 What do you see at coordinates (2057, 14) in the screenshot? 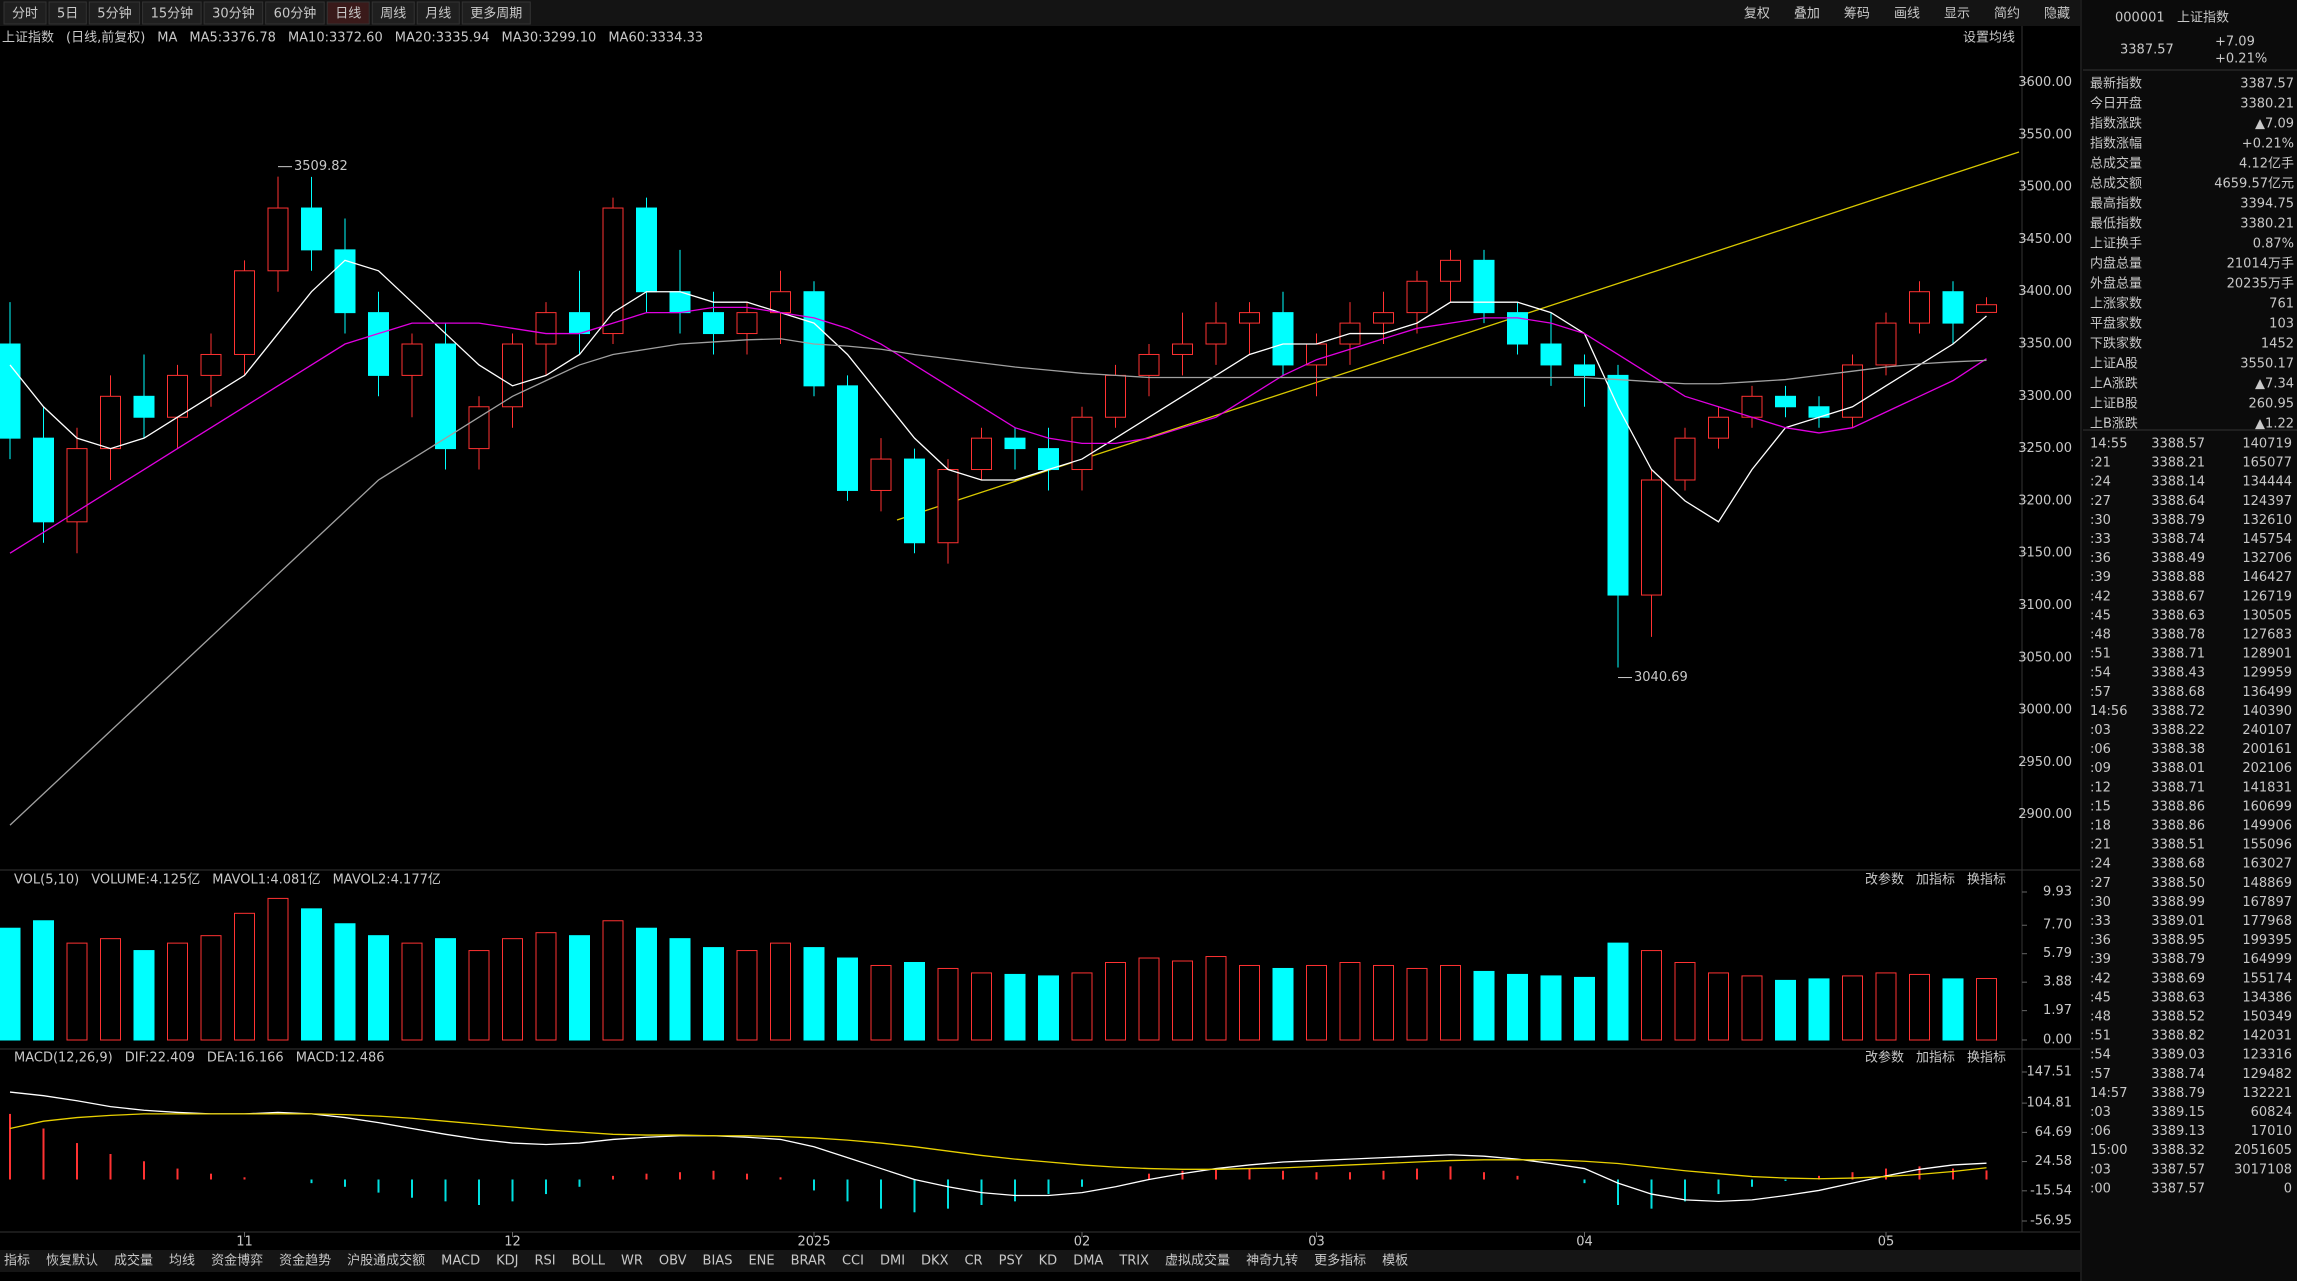
I see `tool-label: 隐藏` at bounding box center [2057, 14].